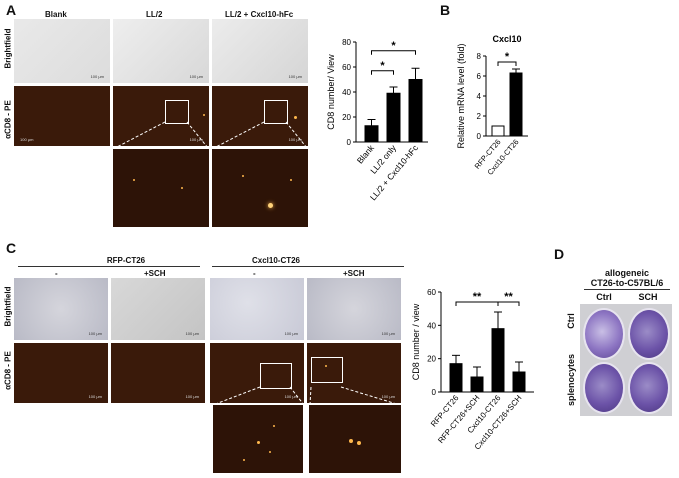 The height and width of the screenshot is (478, 679). Describe the element at coordinates (416, 341) in the screenshot. I see `y-axis-label: CD8 number / view` at that location.